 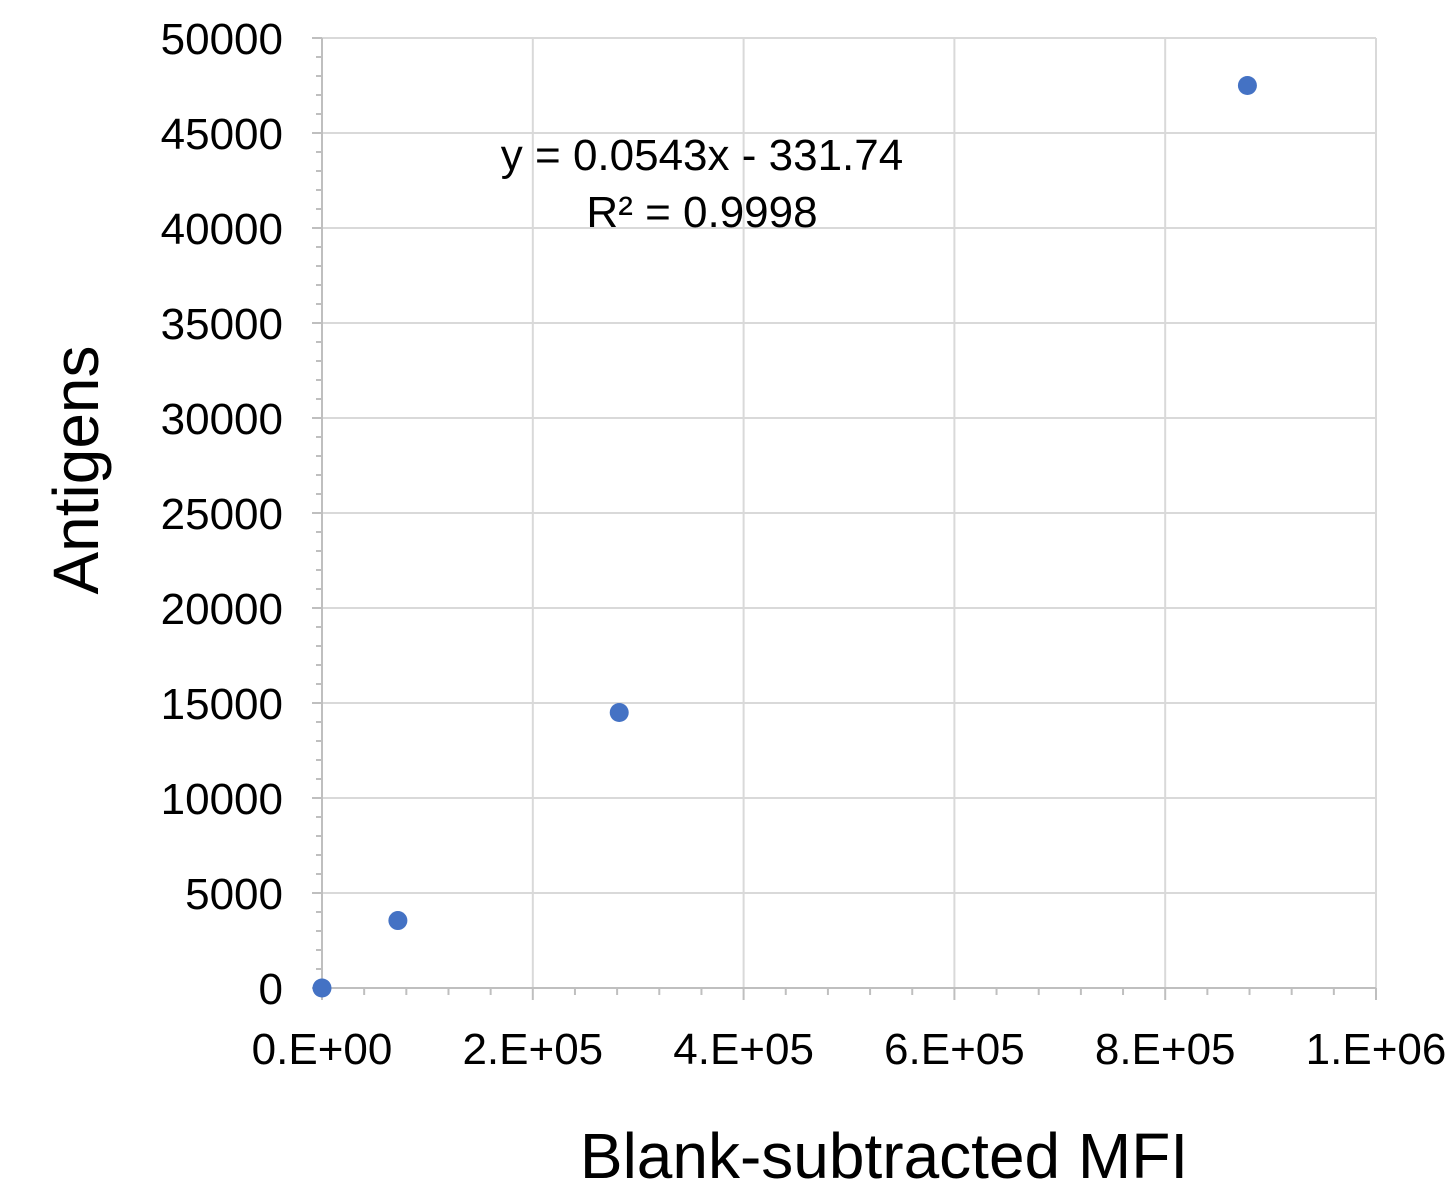 I want to click on x-tick-label: 6.E+05, so click(x=954, y=1049).